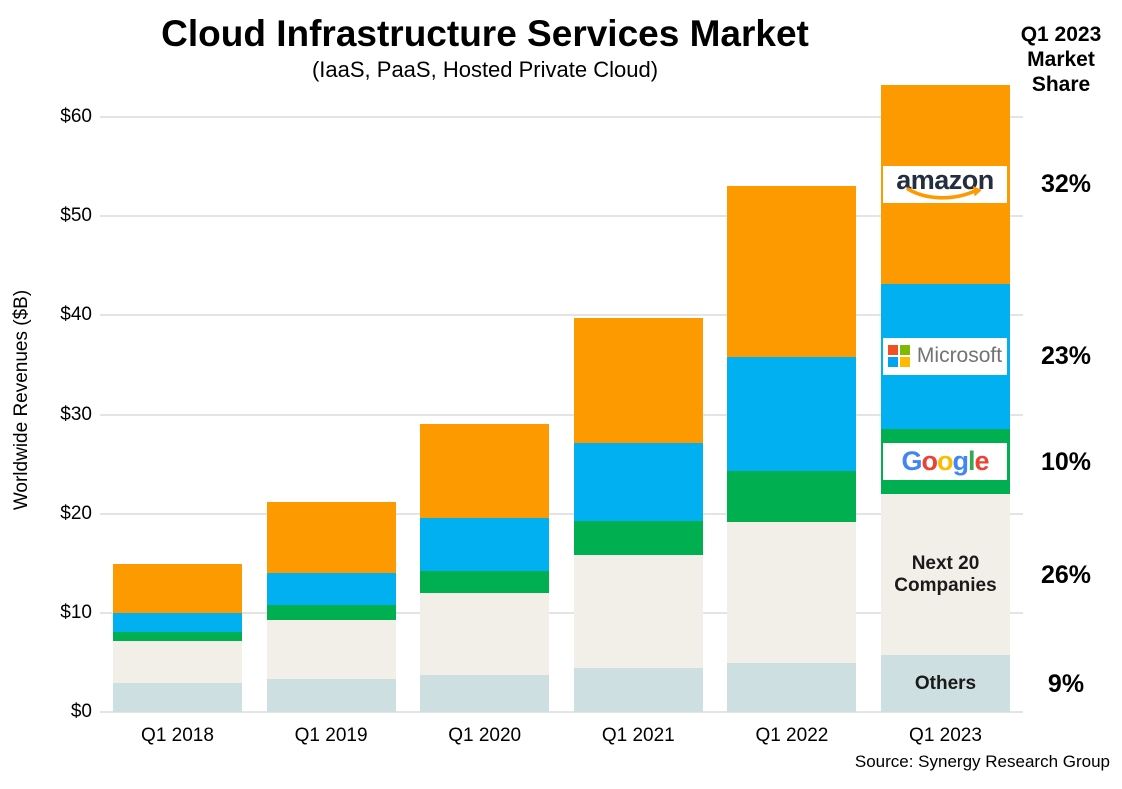  I want to click on x-tick-q1-2018: Q1 2018, so click(177, 735).